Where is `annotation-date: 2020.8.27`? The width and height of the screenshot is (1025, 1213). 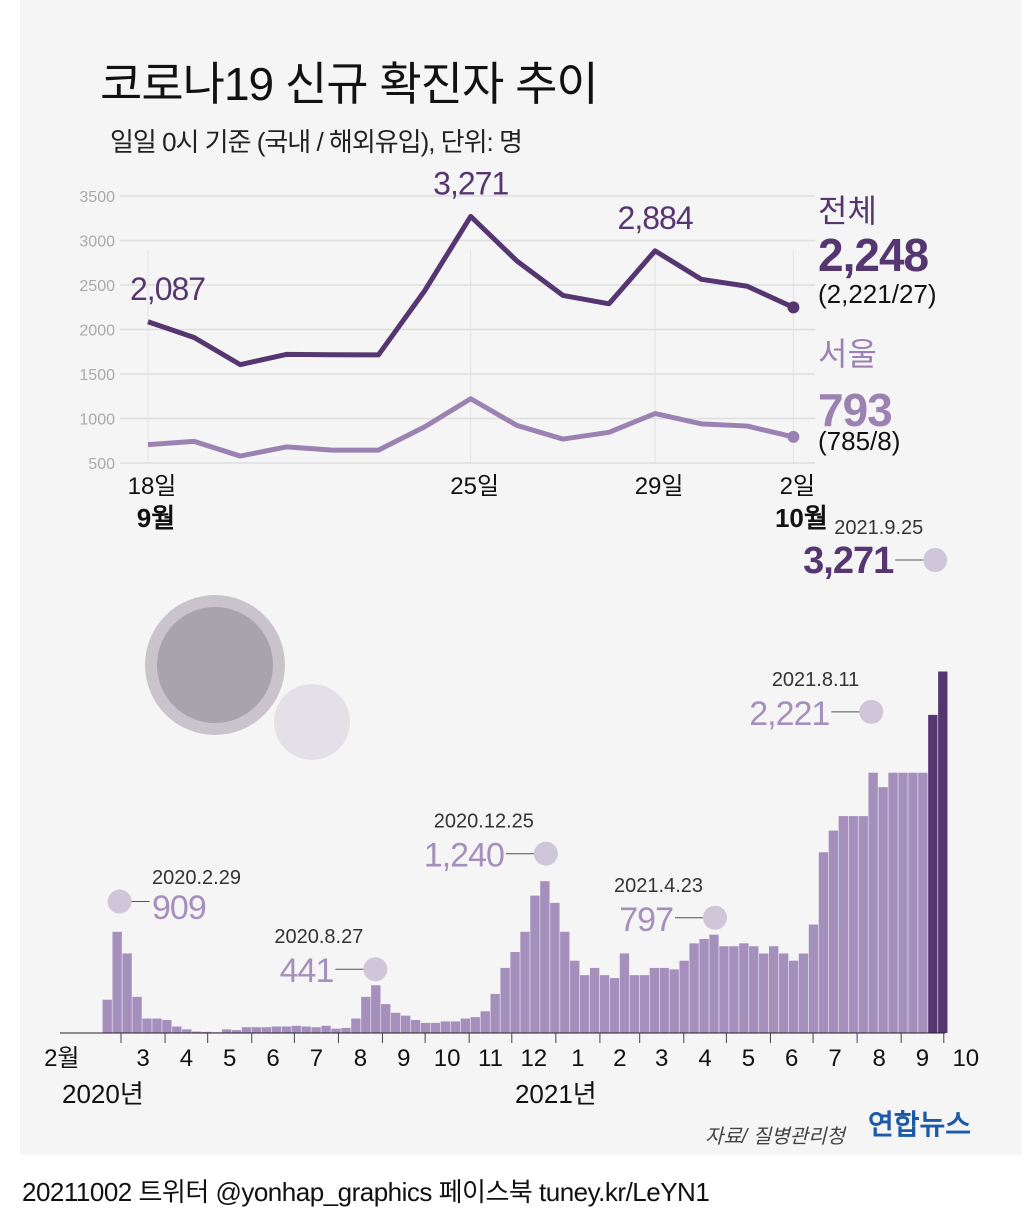 annotation-date: 2020.8.27 is located at coordinates (318, 937).